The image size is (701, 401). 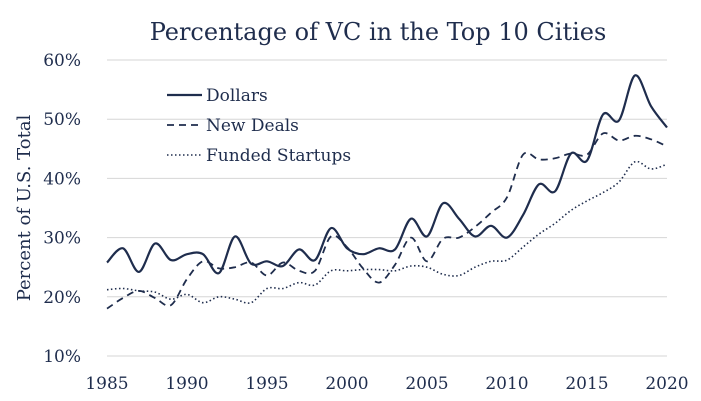 What do you see at coordinates (666, 384) in the screenshot?
I see `x-tick-label: 2020` at bounding box center [666, 384].